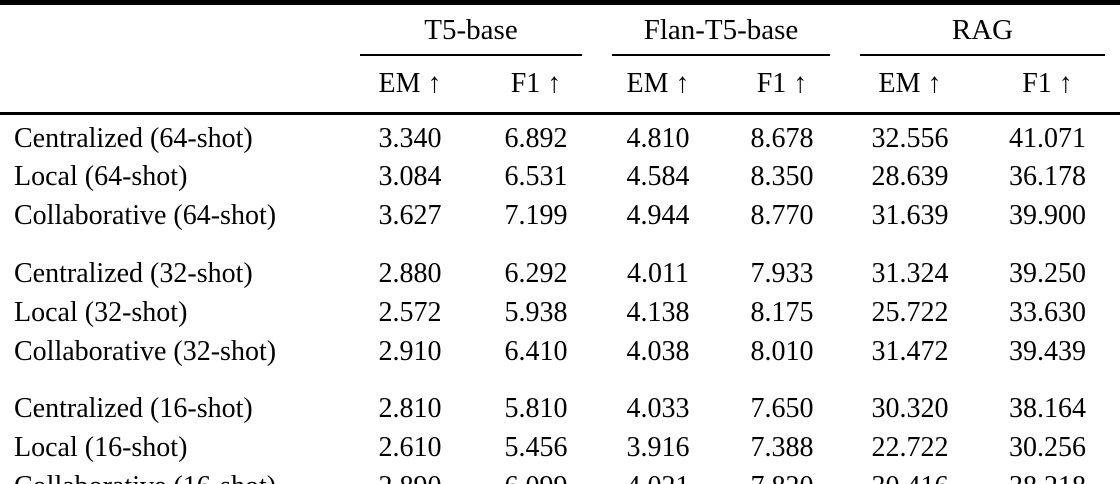  What do you see at coordinates (410, 409) in the screenshot?
I see `cell-value: 2.810` at bounding box center [410, 409].